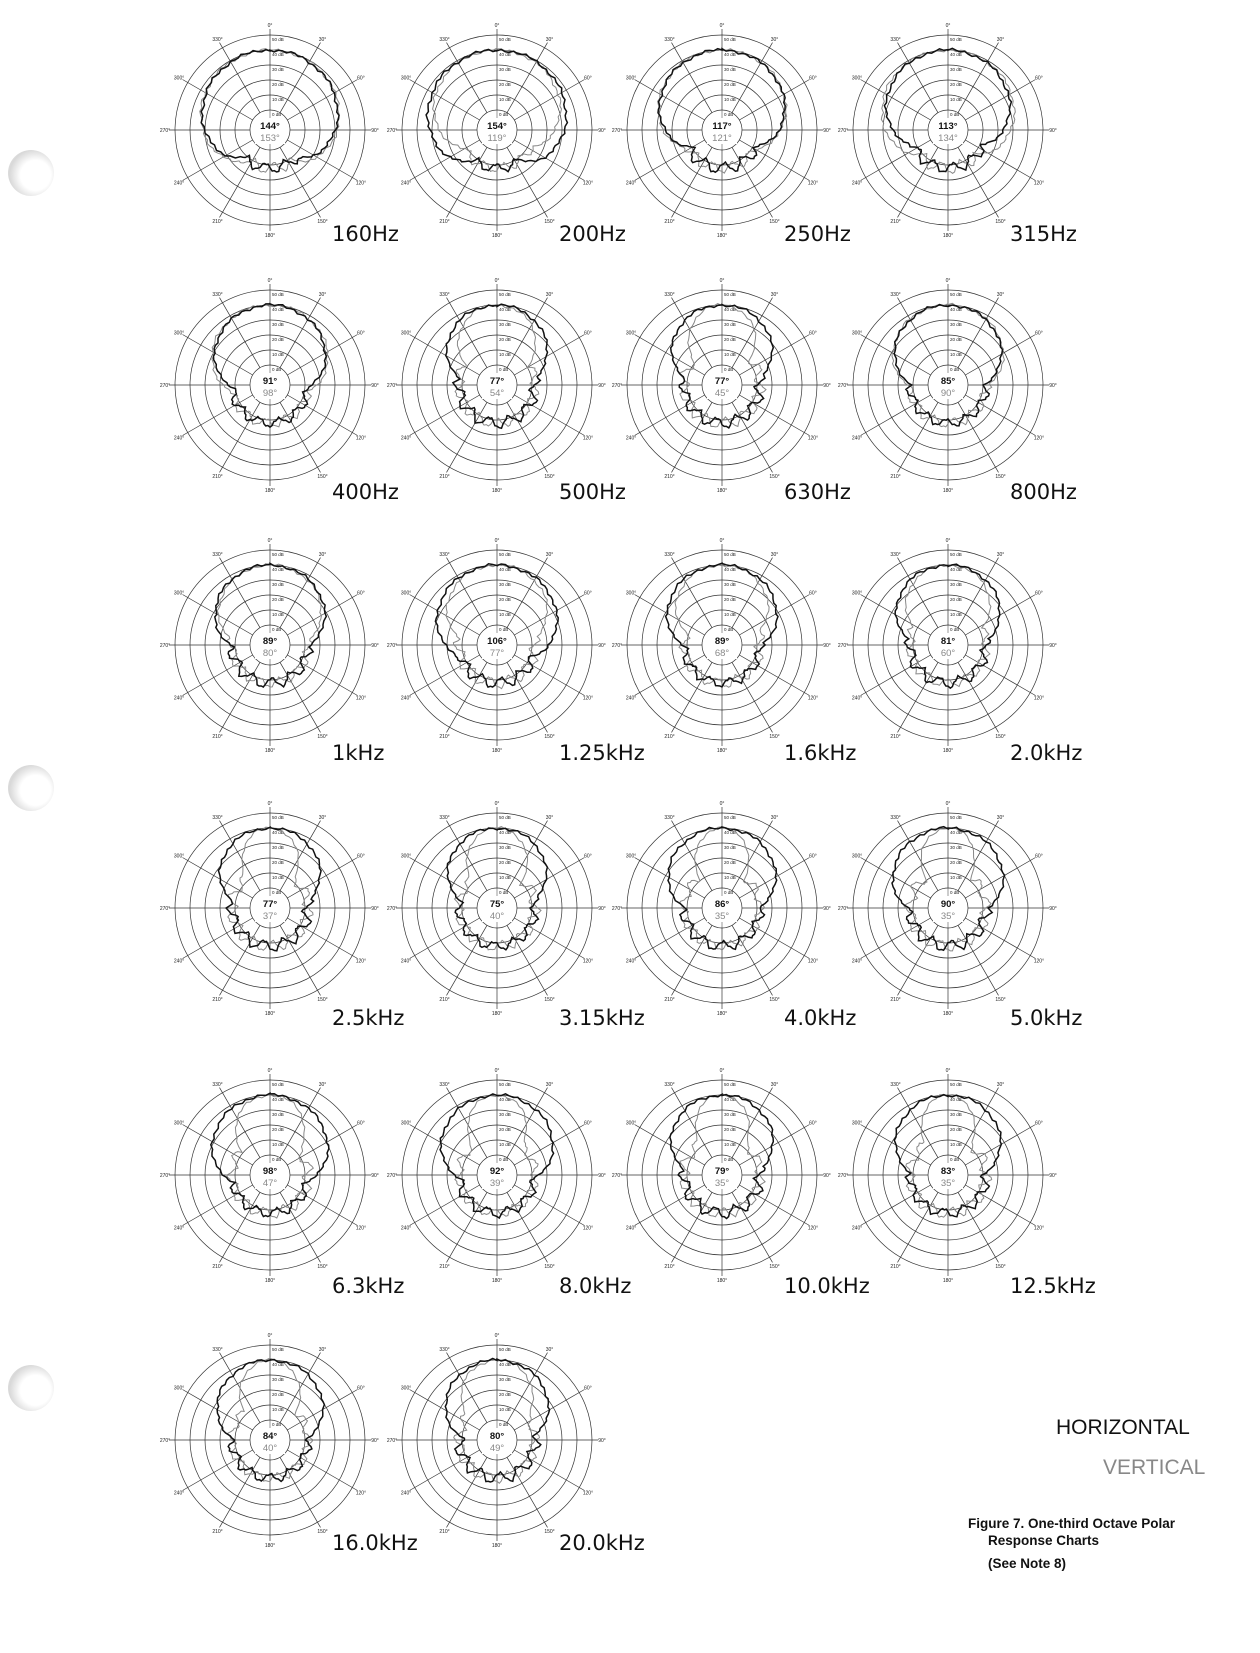 The width and height of the screenshot is (1260, 1653). Describe the element at coordinates (592, 234) in the screenshot. I see `chart-title: 200Hz` at that location.